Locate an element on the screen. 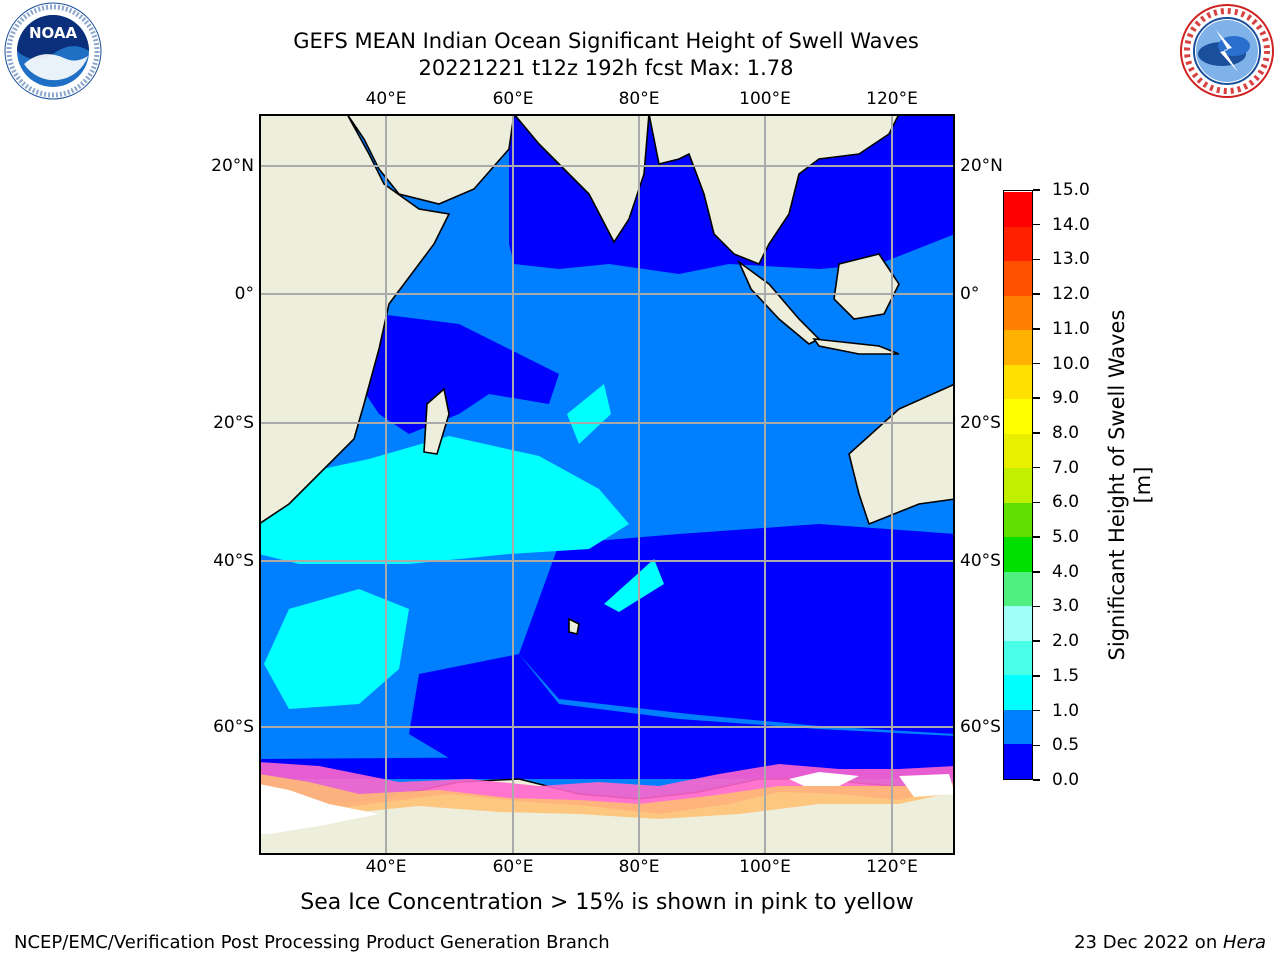 Image resolution: width=1280 pixels, height=960 pixels. lon-label-top-120e: 120°E is located at coordinates (892, 99).